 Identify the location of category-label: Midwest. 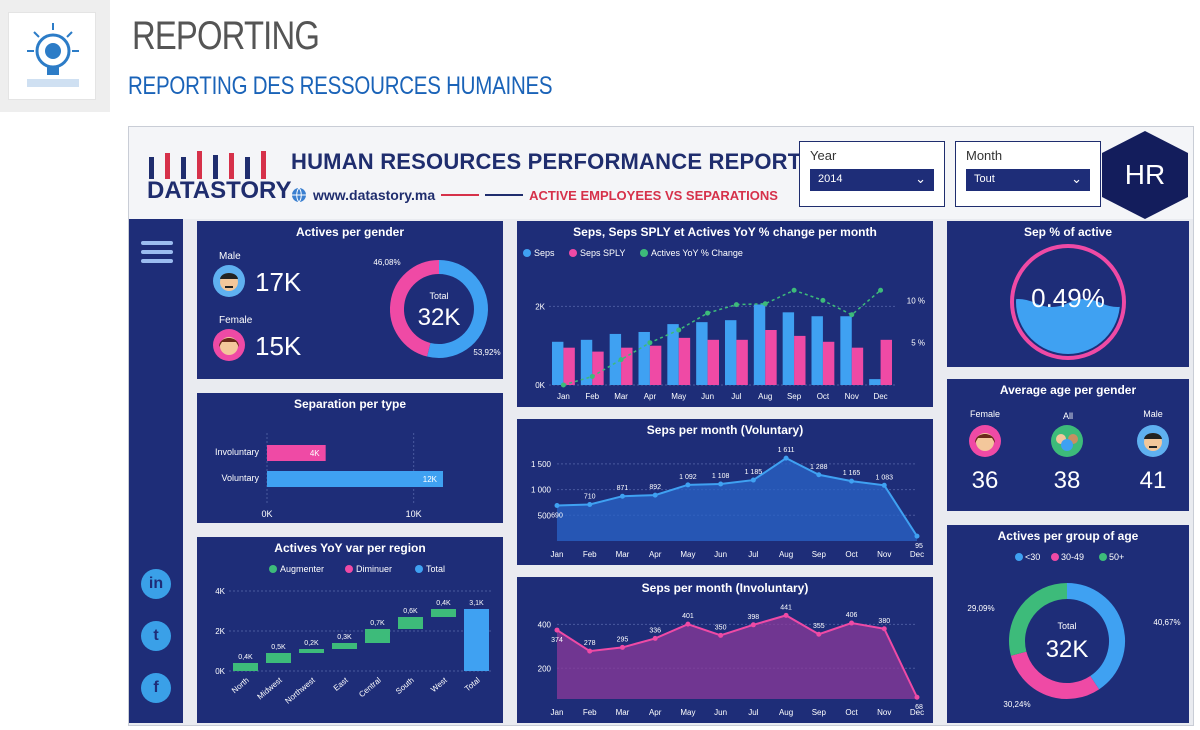
(270, 688).